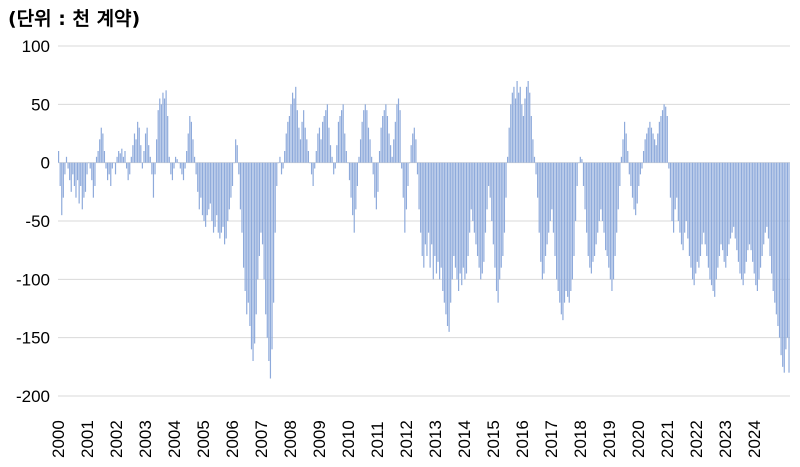 The image size is (800, 467). I want to click on y-tick-label: -150, so click(33, 338).